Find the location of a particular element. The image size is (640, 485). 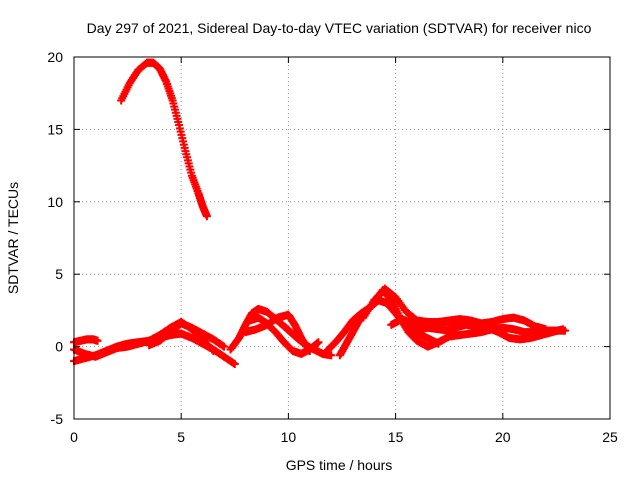

x-tick-label: 25 is located at coordinates (610, 437).